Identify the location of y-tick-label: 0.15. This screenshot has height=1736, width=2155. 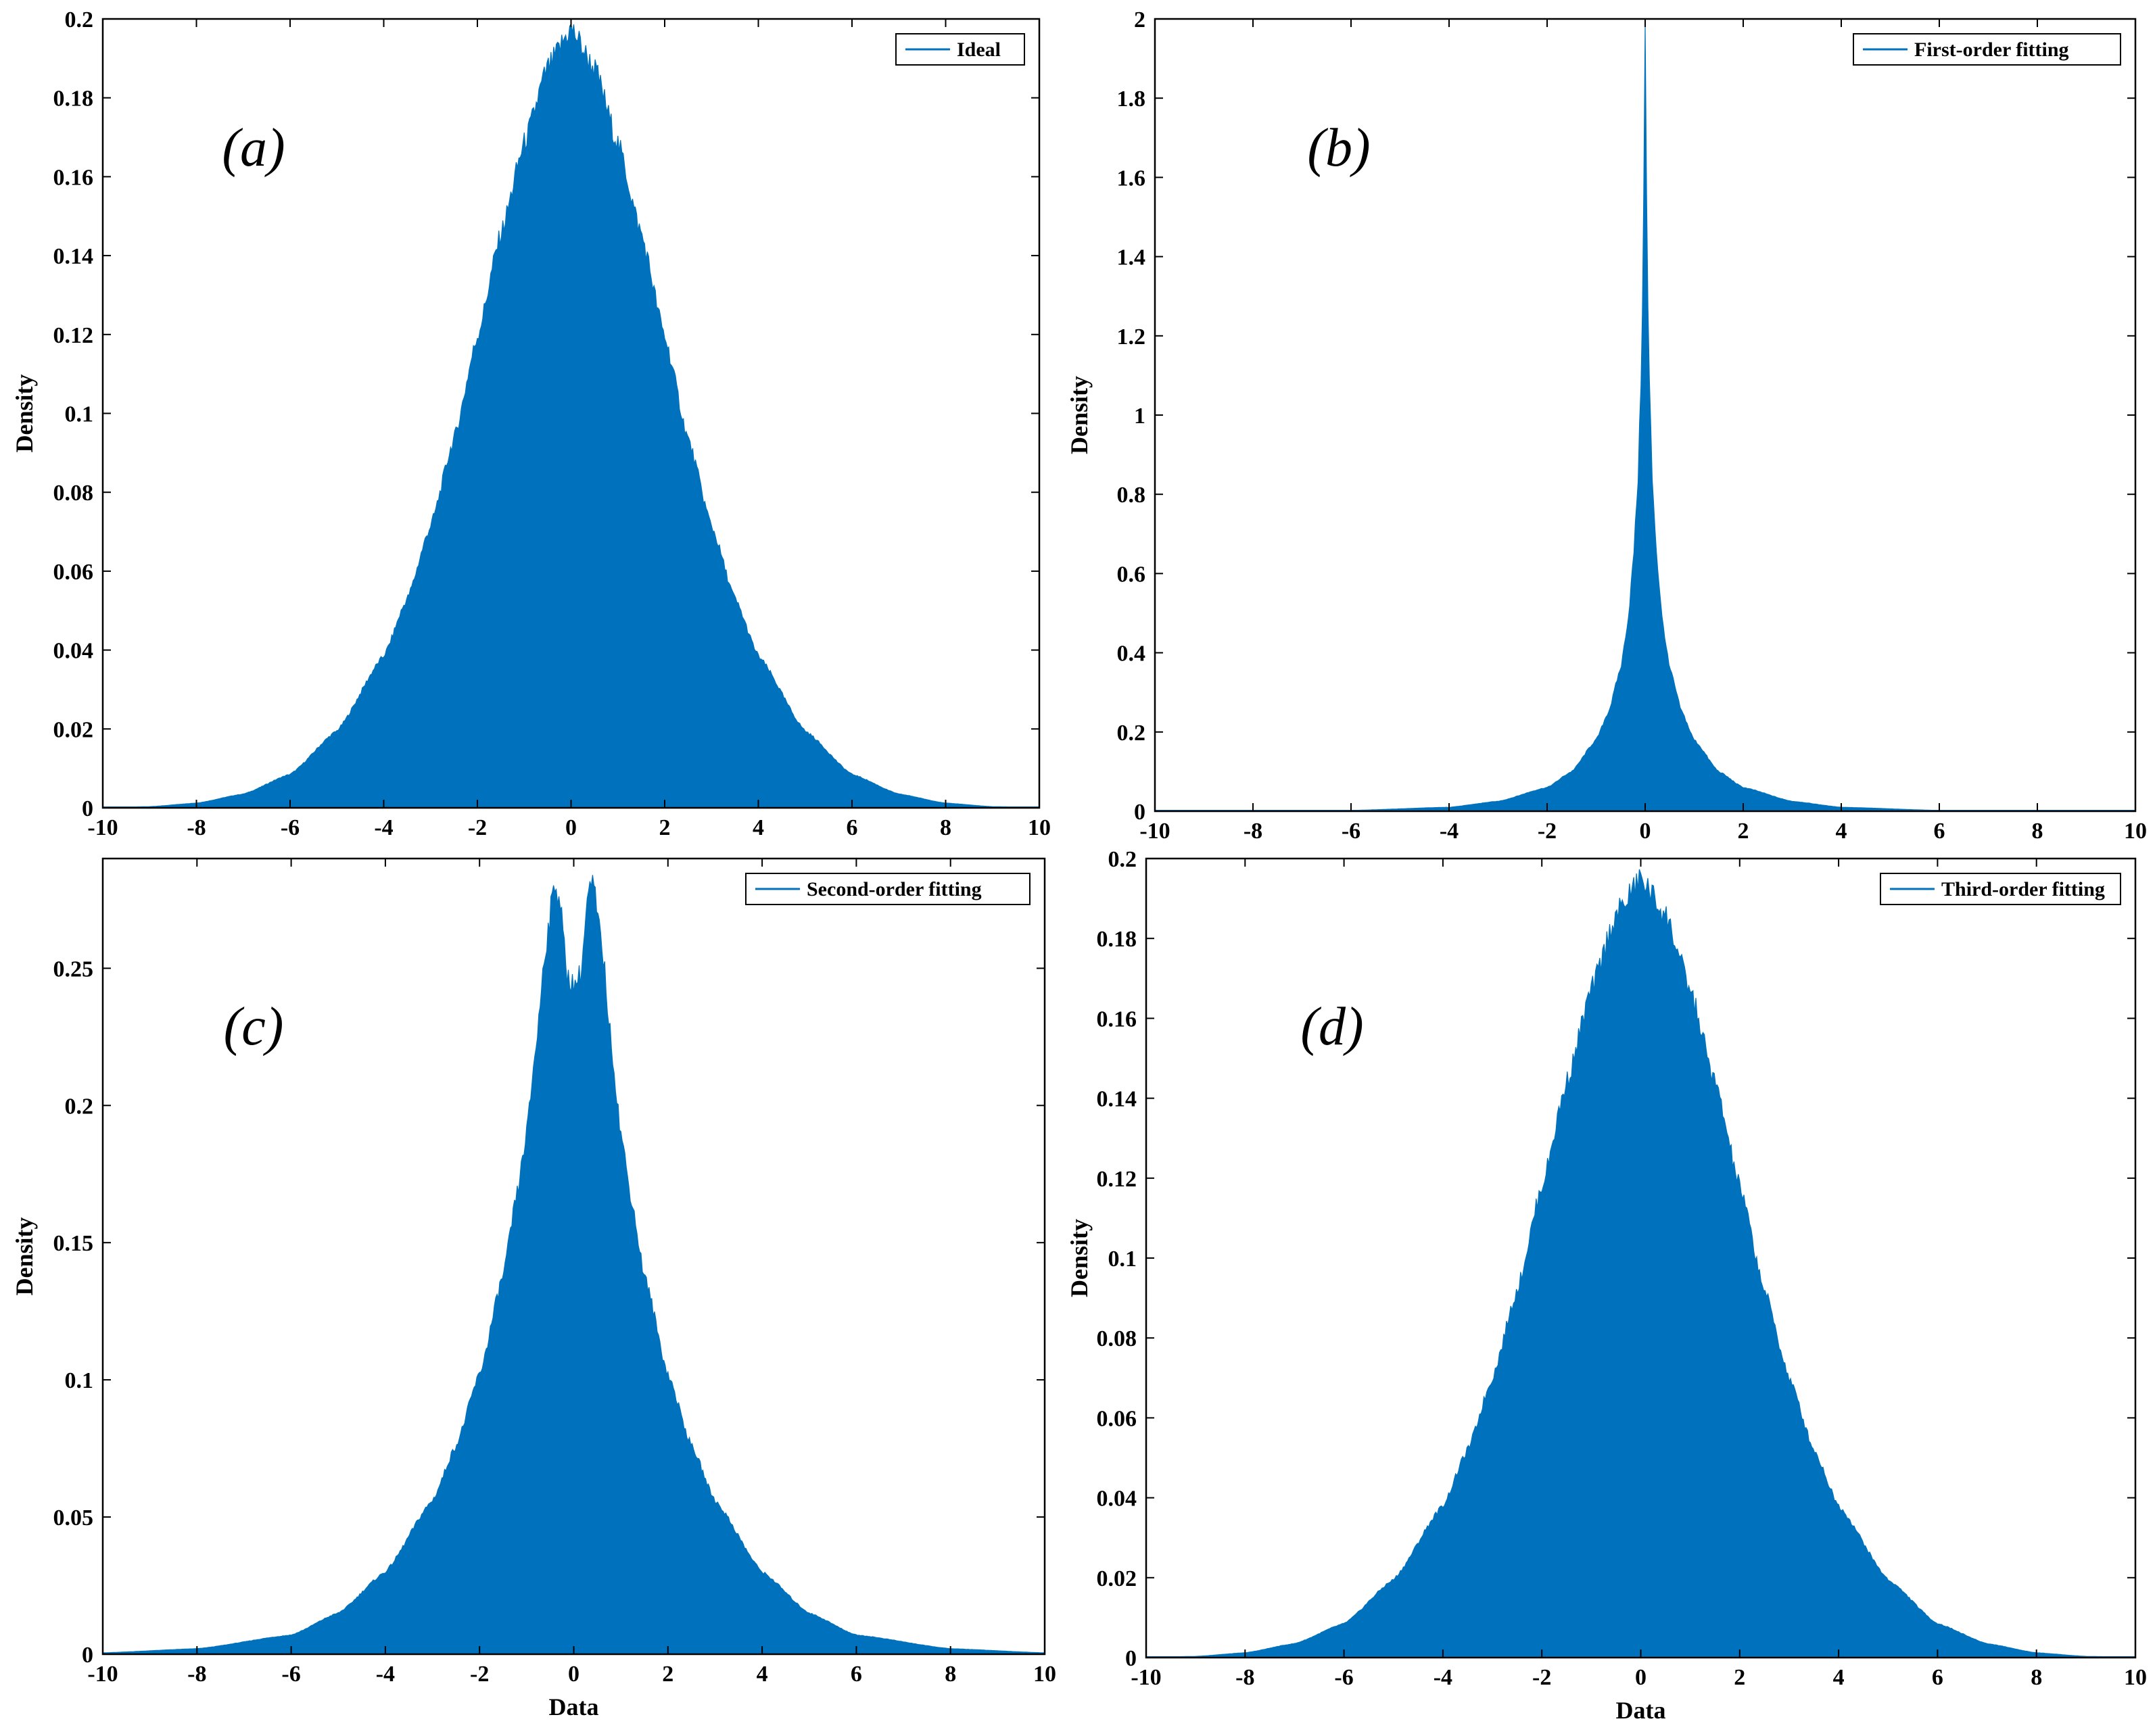
(73, 1243).